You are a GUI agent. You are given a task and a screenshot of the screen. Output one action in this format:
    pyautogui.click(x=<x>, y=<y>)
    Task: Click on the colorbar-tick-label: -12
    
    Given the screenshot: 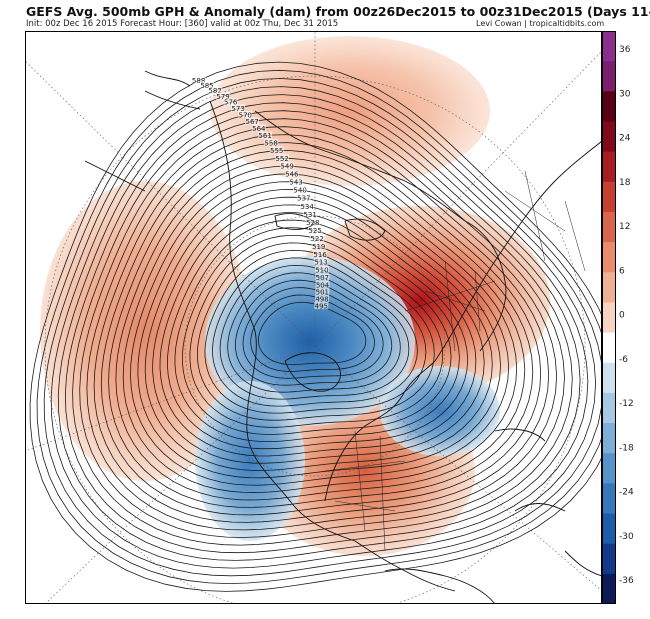 What is the action you would take?
    pyautogui.click(x=626, y=404)
    